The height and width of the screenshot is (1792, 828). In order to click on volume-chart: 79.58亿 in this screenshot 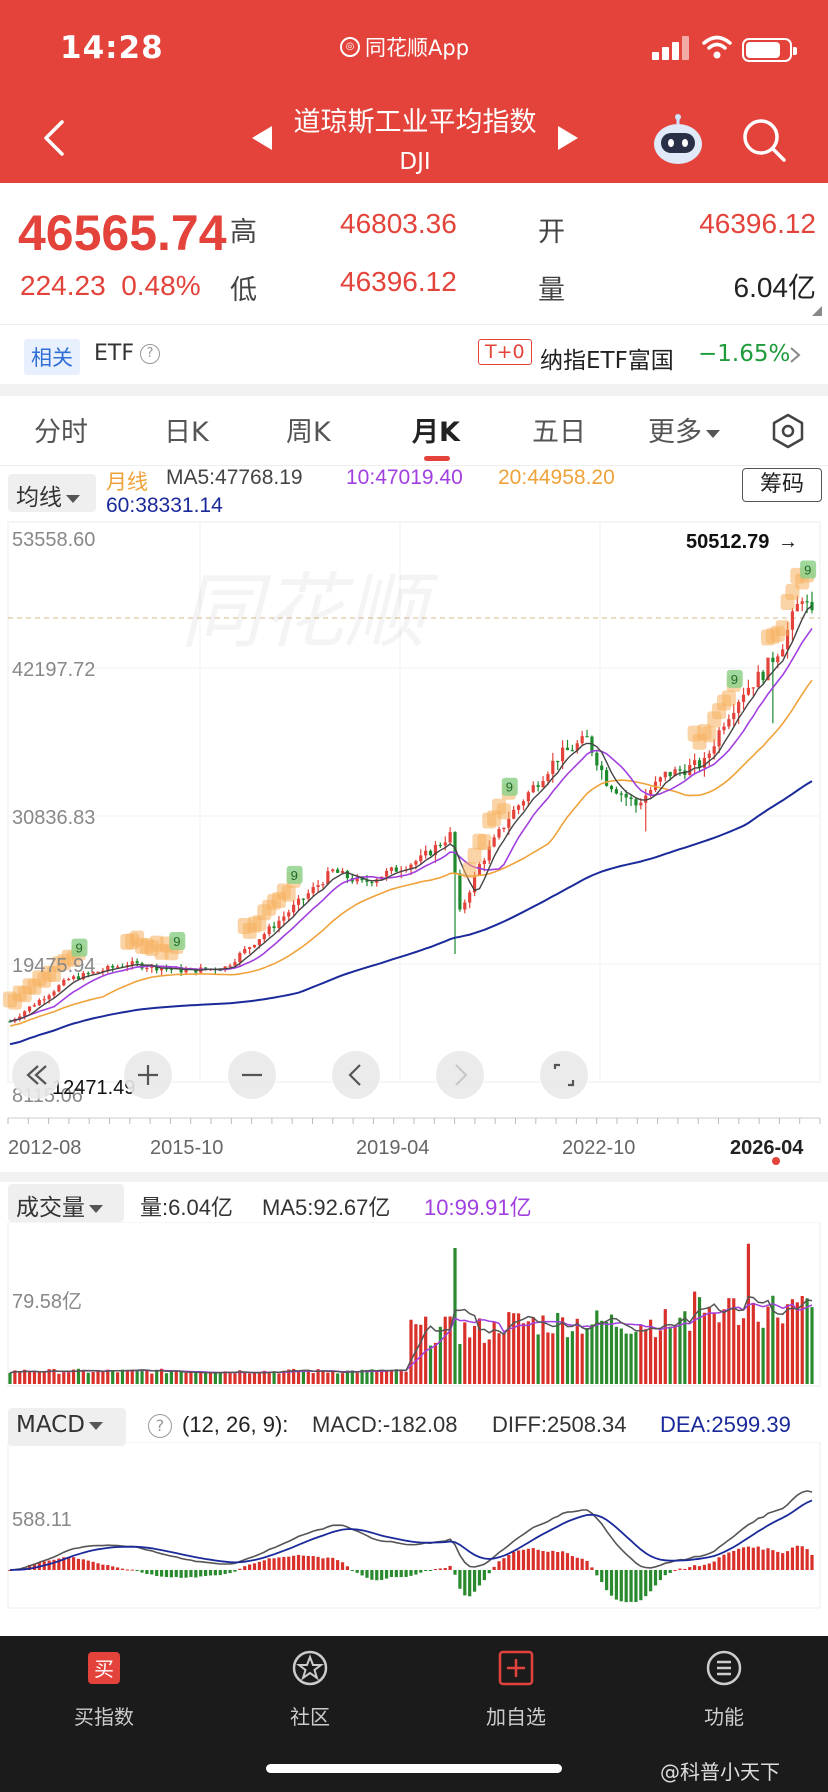, I will do `click(414, 1305)`.